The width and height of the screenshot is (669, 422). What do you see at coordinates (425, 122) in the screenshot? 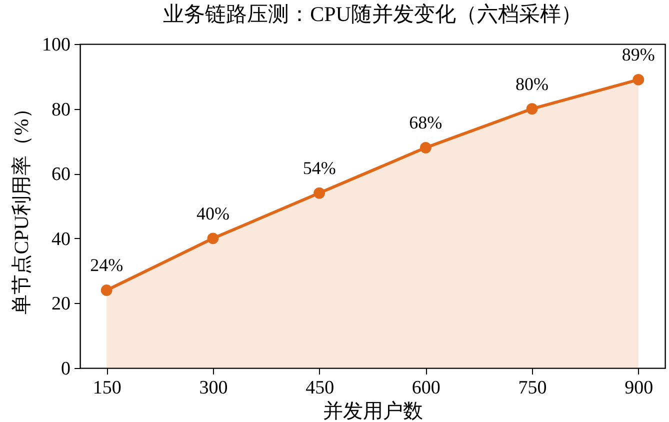
I see `data-label: 68%` at bounding box center [425, 122].